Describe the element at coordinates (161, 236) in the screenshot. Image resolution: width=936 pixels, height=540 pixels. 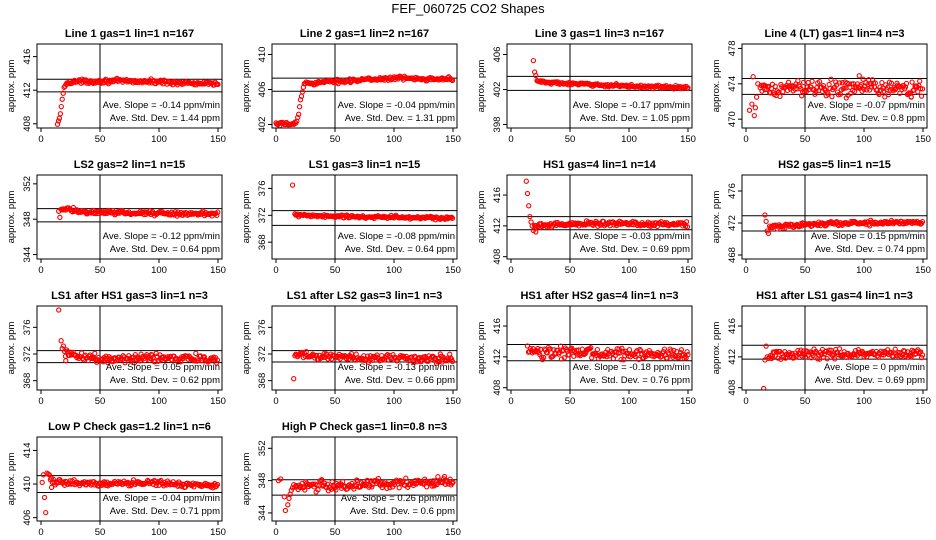
I see `slope-annotation: Ave. Slope = -0.12 ppm/min` at that location.